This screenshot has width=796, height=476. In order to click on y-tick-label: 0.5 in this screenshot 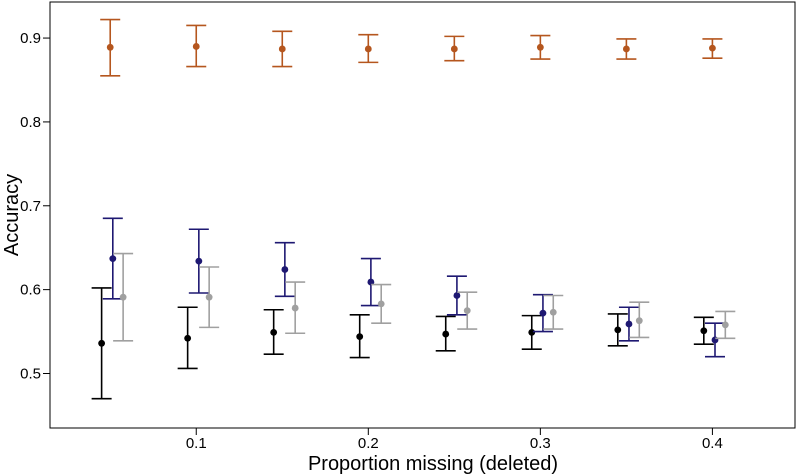, I will do `click(30, 373)`.